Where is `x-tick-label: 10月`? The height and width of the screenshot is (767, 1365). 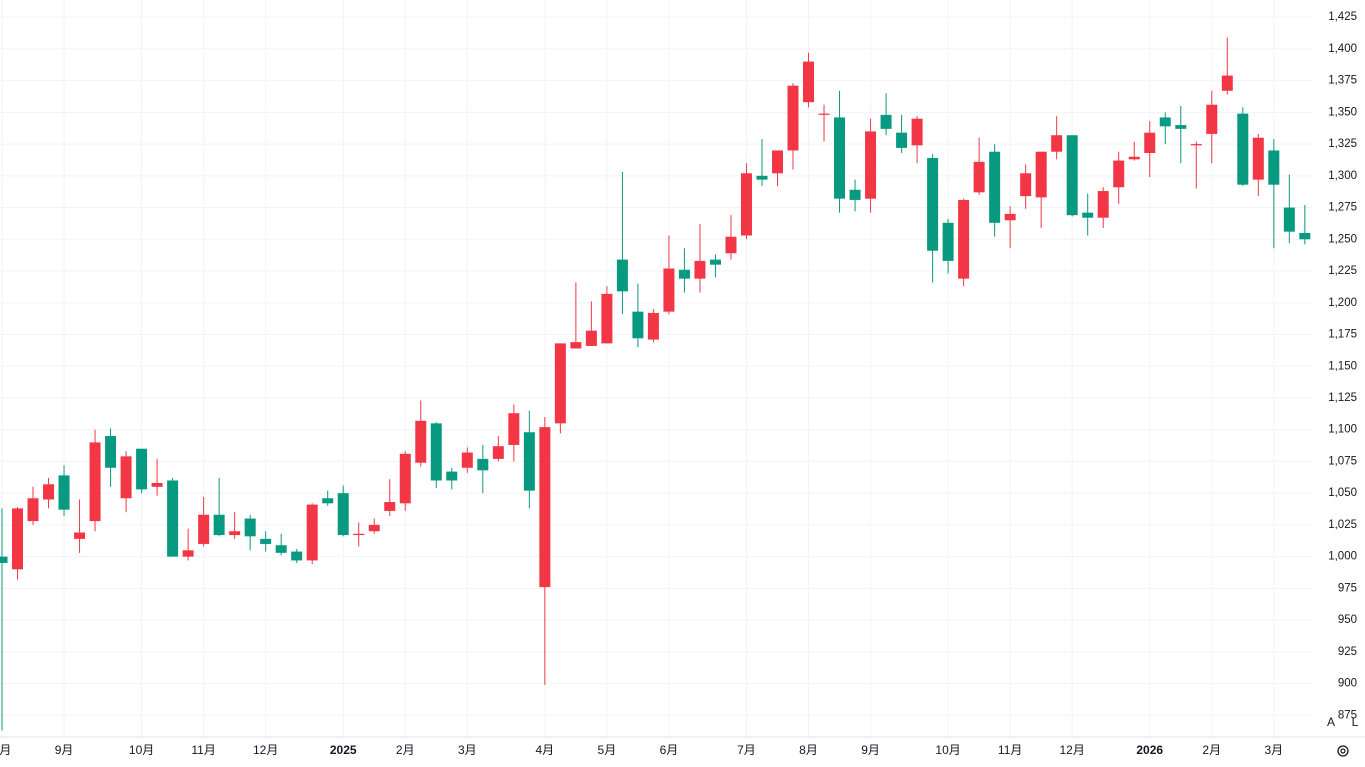 x-tick-label: 10月 is located at coordinates (947, 750).